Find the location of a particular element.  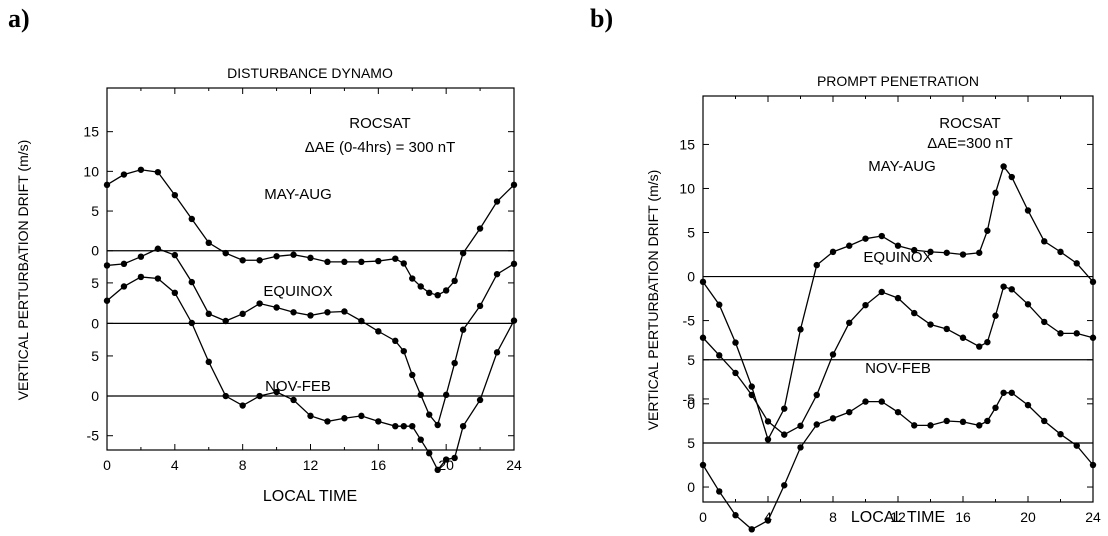

y-axis-label: VERTICAL PERTURBATION DRIFT (m/s) is located at coordinates (23, 270).